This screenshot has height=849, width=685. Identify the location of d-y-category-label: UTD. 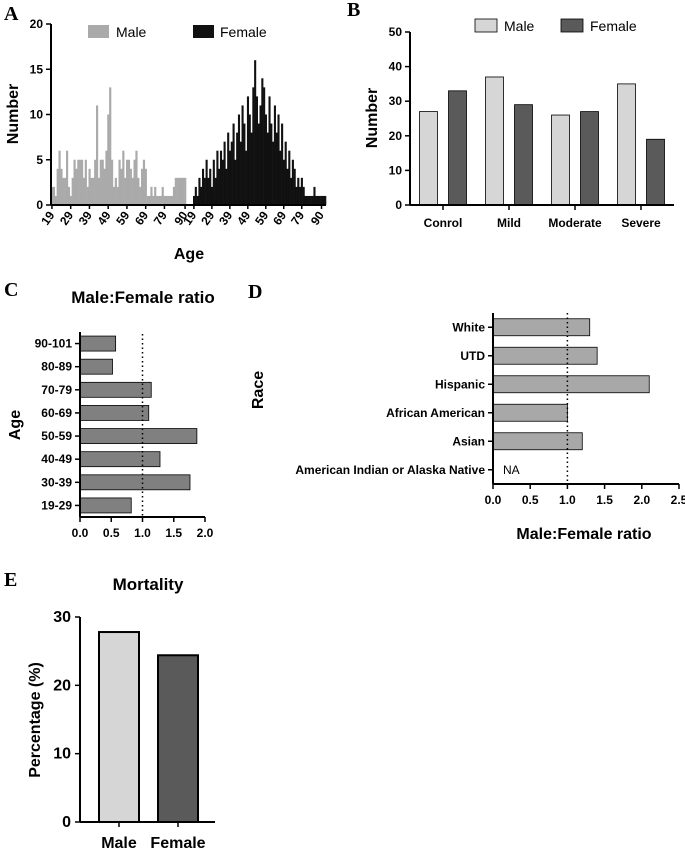
(472, 356).